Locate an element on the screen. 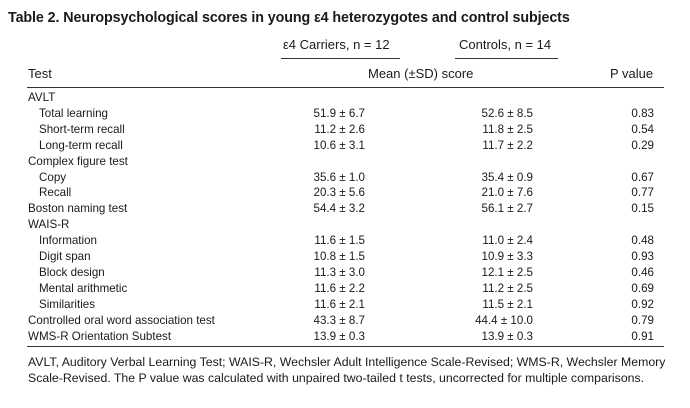  p-value: 0.77 is located at coordinates (642, 193).